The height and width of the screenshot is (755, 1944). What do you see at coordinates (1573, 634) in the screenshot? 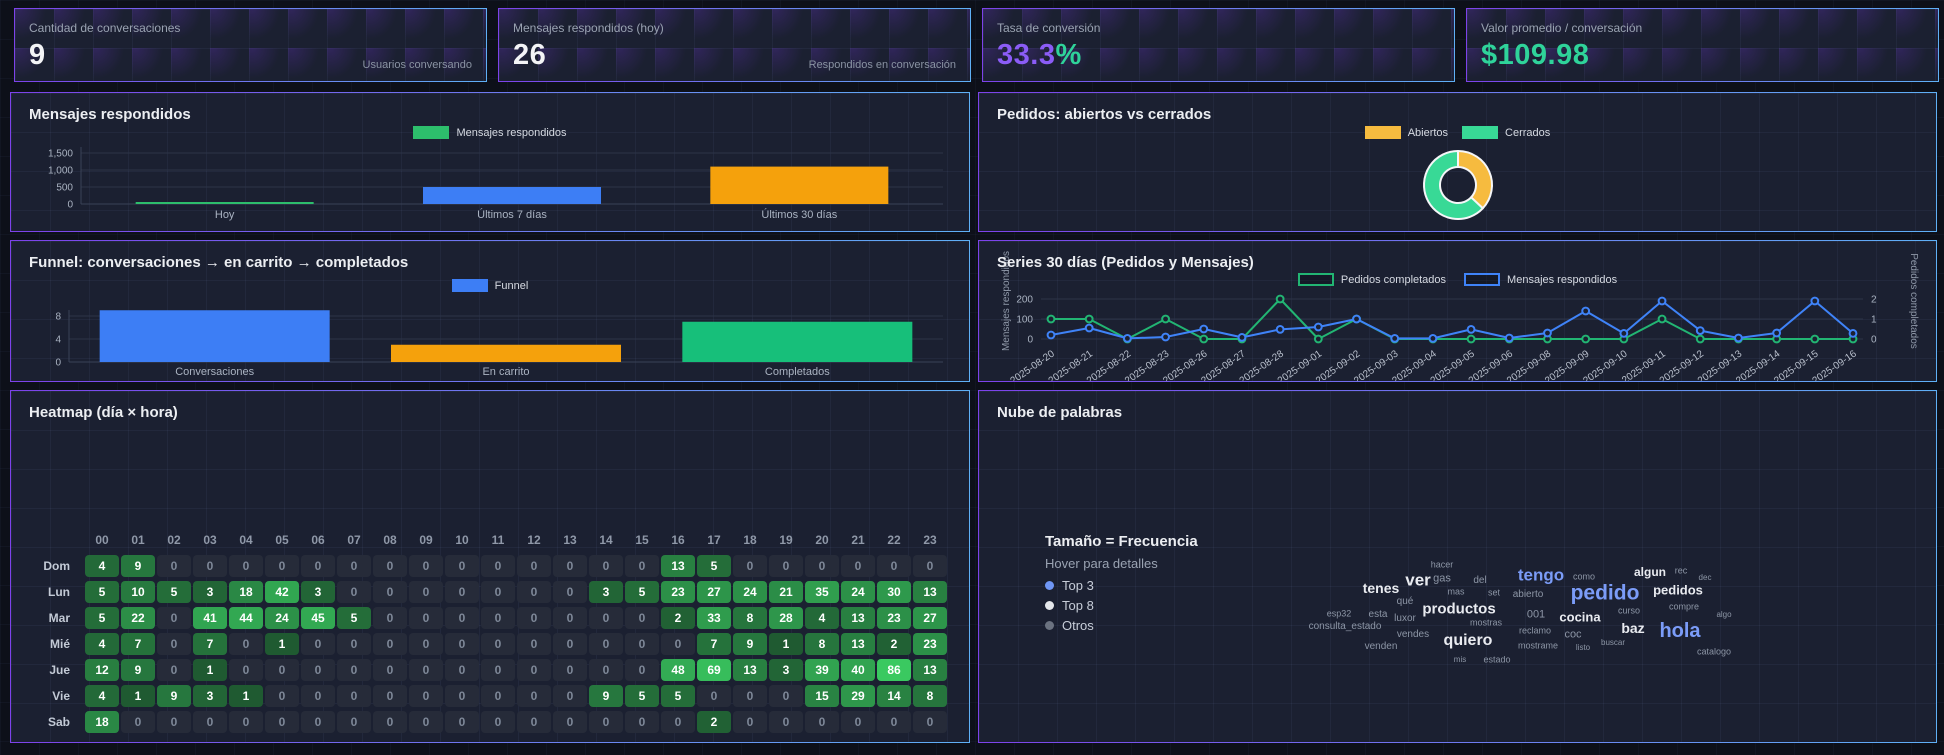
I see `wordcloud-word: coc` at bounding box center [1573, 634].